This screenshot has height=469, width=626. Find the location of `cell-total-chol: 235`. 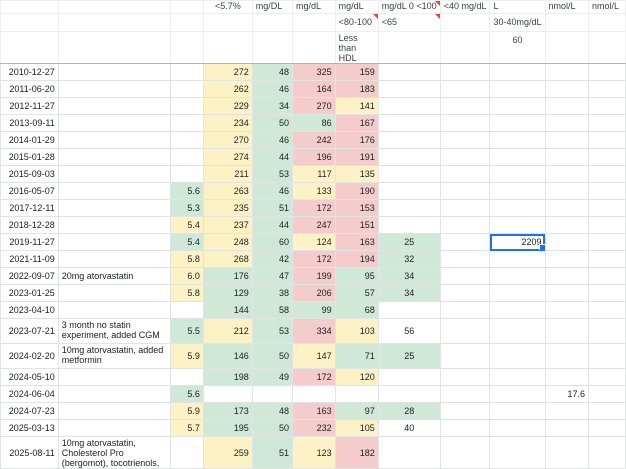

cell-total-chol: 235 is located at coordinates (227, 208).